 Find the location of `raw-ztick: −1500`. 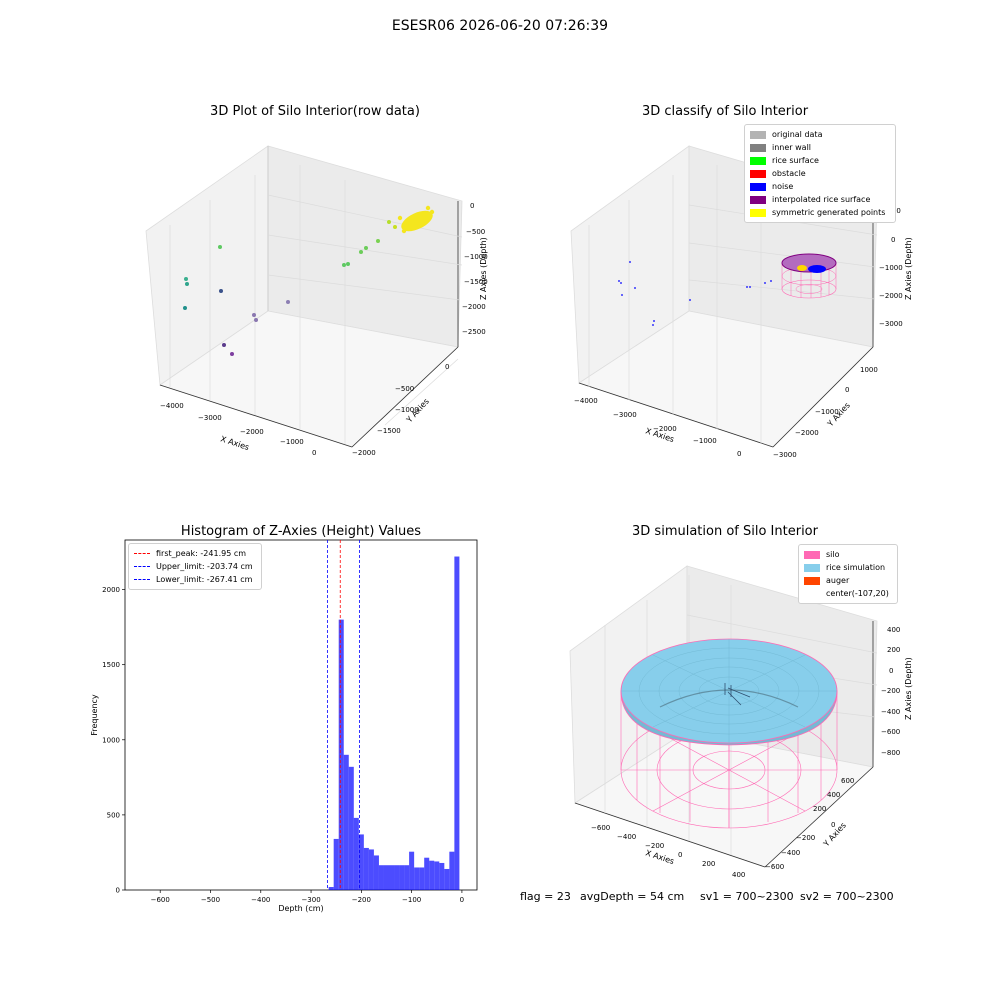

raw-ztick: −1500 is located at coordinates (476, 282).